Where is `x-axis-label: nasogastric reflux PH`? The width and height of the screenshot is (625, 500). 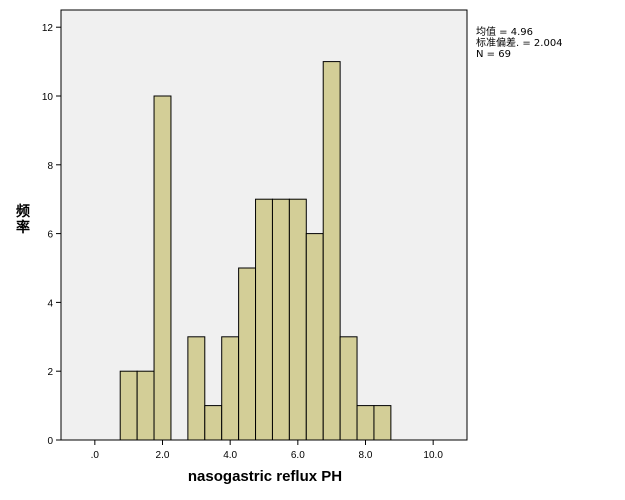
x-axis-label: nasogastric reflux PH is located at coordinates (265, 476).